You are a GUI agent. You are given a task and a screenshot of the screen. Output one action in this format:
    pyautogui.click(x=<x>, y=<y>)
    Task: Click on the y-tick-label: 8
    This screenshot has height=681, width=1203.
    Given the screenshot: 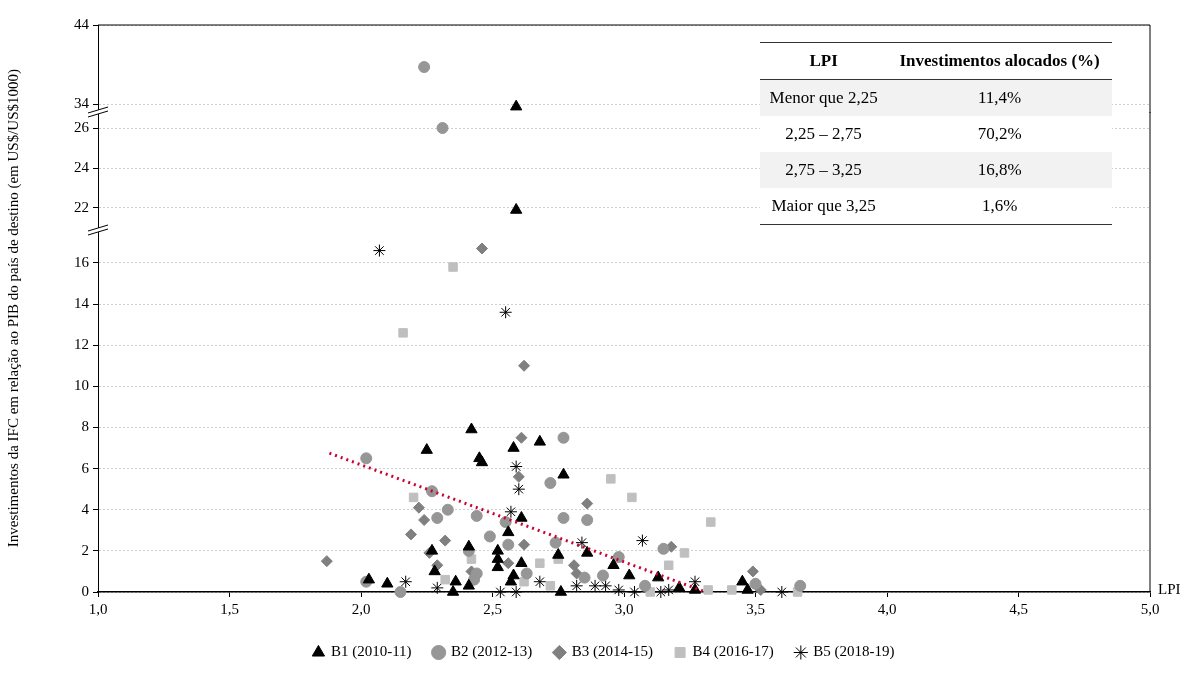 What is the action you would take?
    pyautogui.click(x=85, y=426)
    